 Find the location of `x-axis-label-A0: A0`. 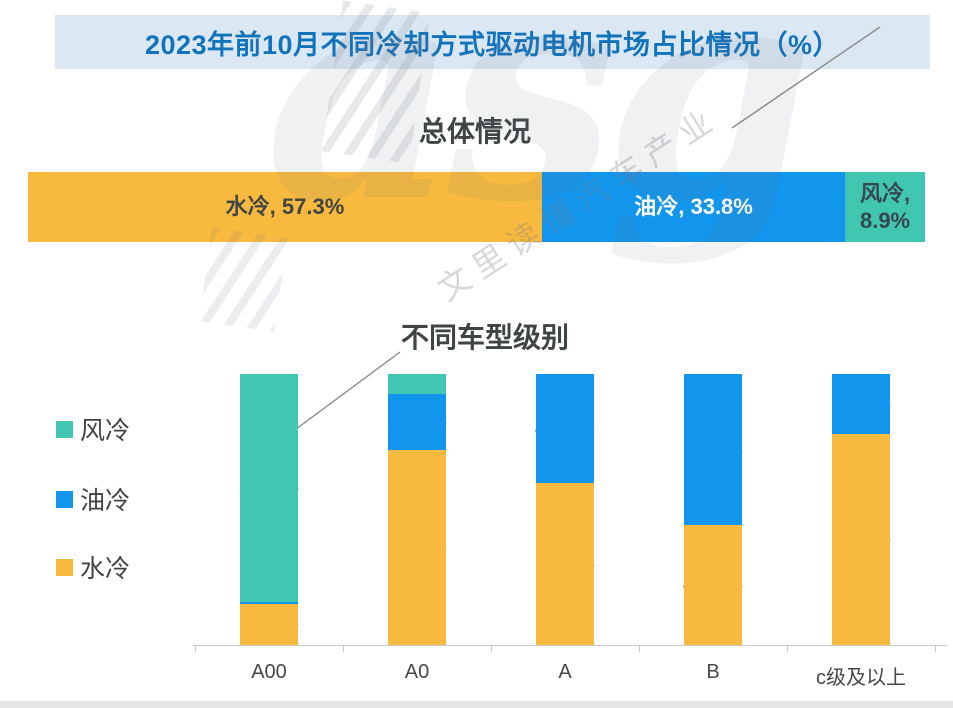

x-axis-label-A0: A0 is located at coordinates (417, 672).